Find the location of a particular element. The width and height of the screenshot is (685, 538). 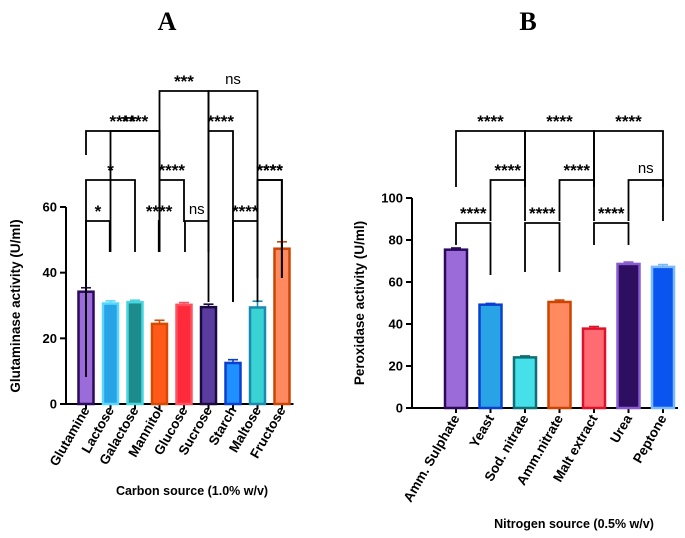

panel-a-bar-galactose is located at coordinates (135, 353).